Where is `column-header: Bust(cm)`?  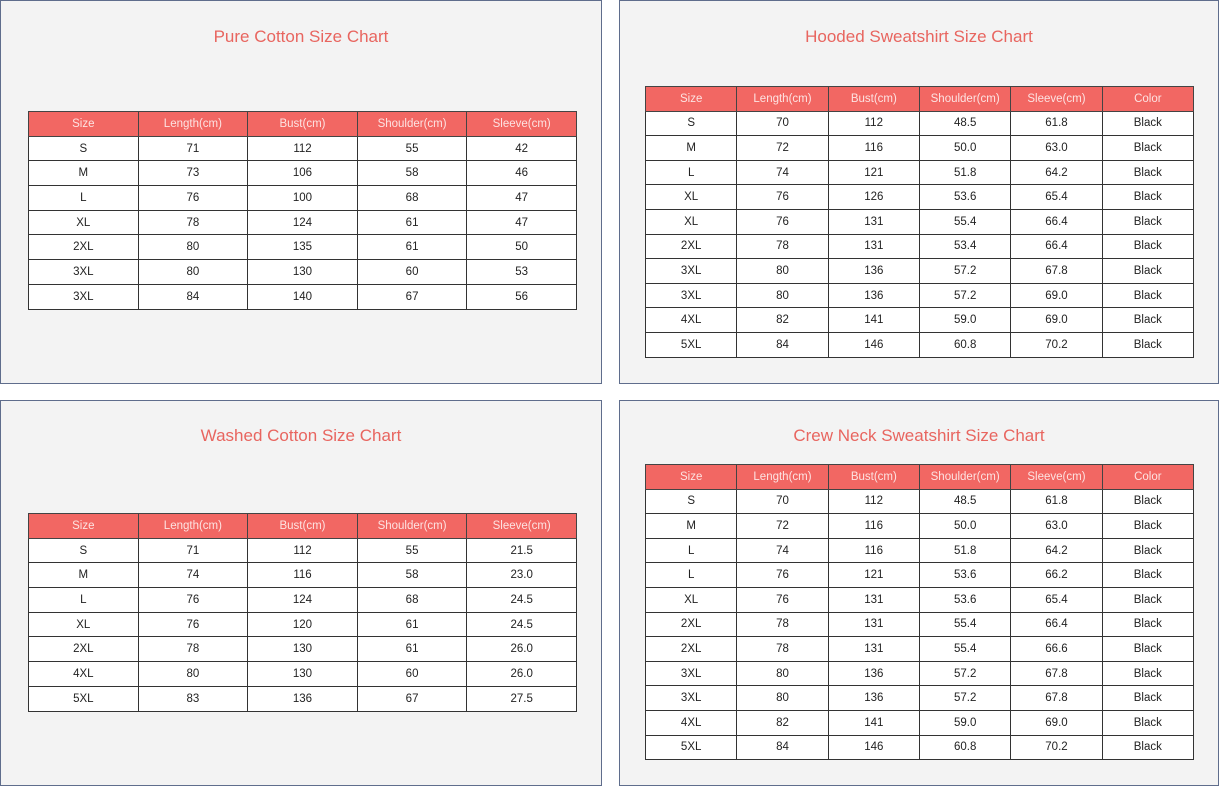 column-header: Bust(cm) is located at coordinates (873, 99).